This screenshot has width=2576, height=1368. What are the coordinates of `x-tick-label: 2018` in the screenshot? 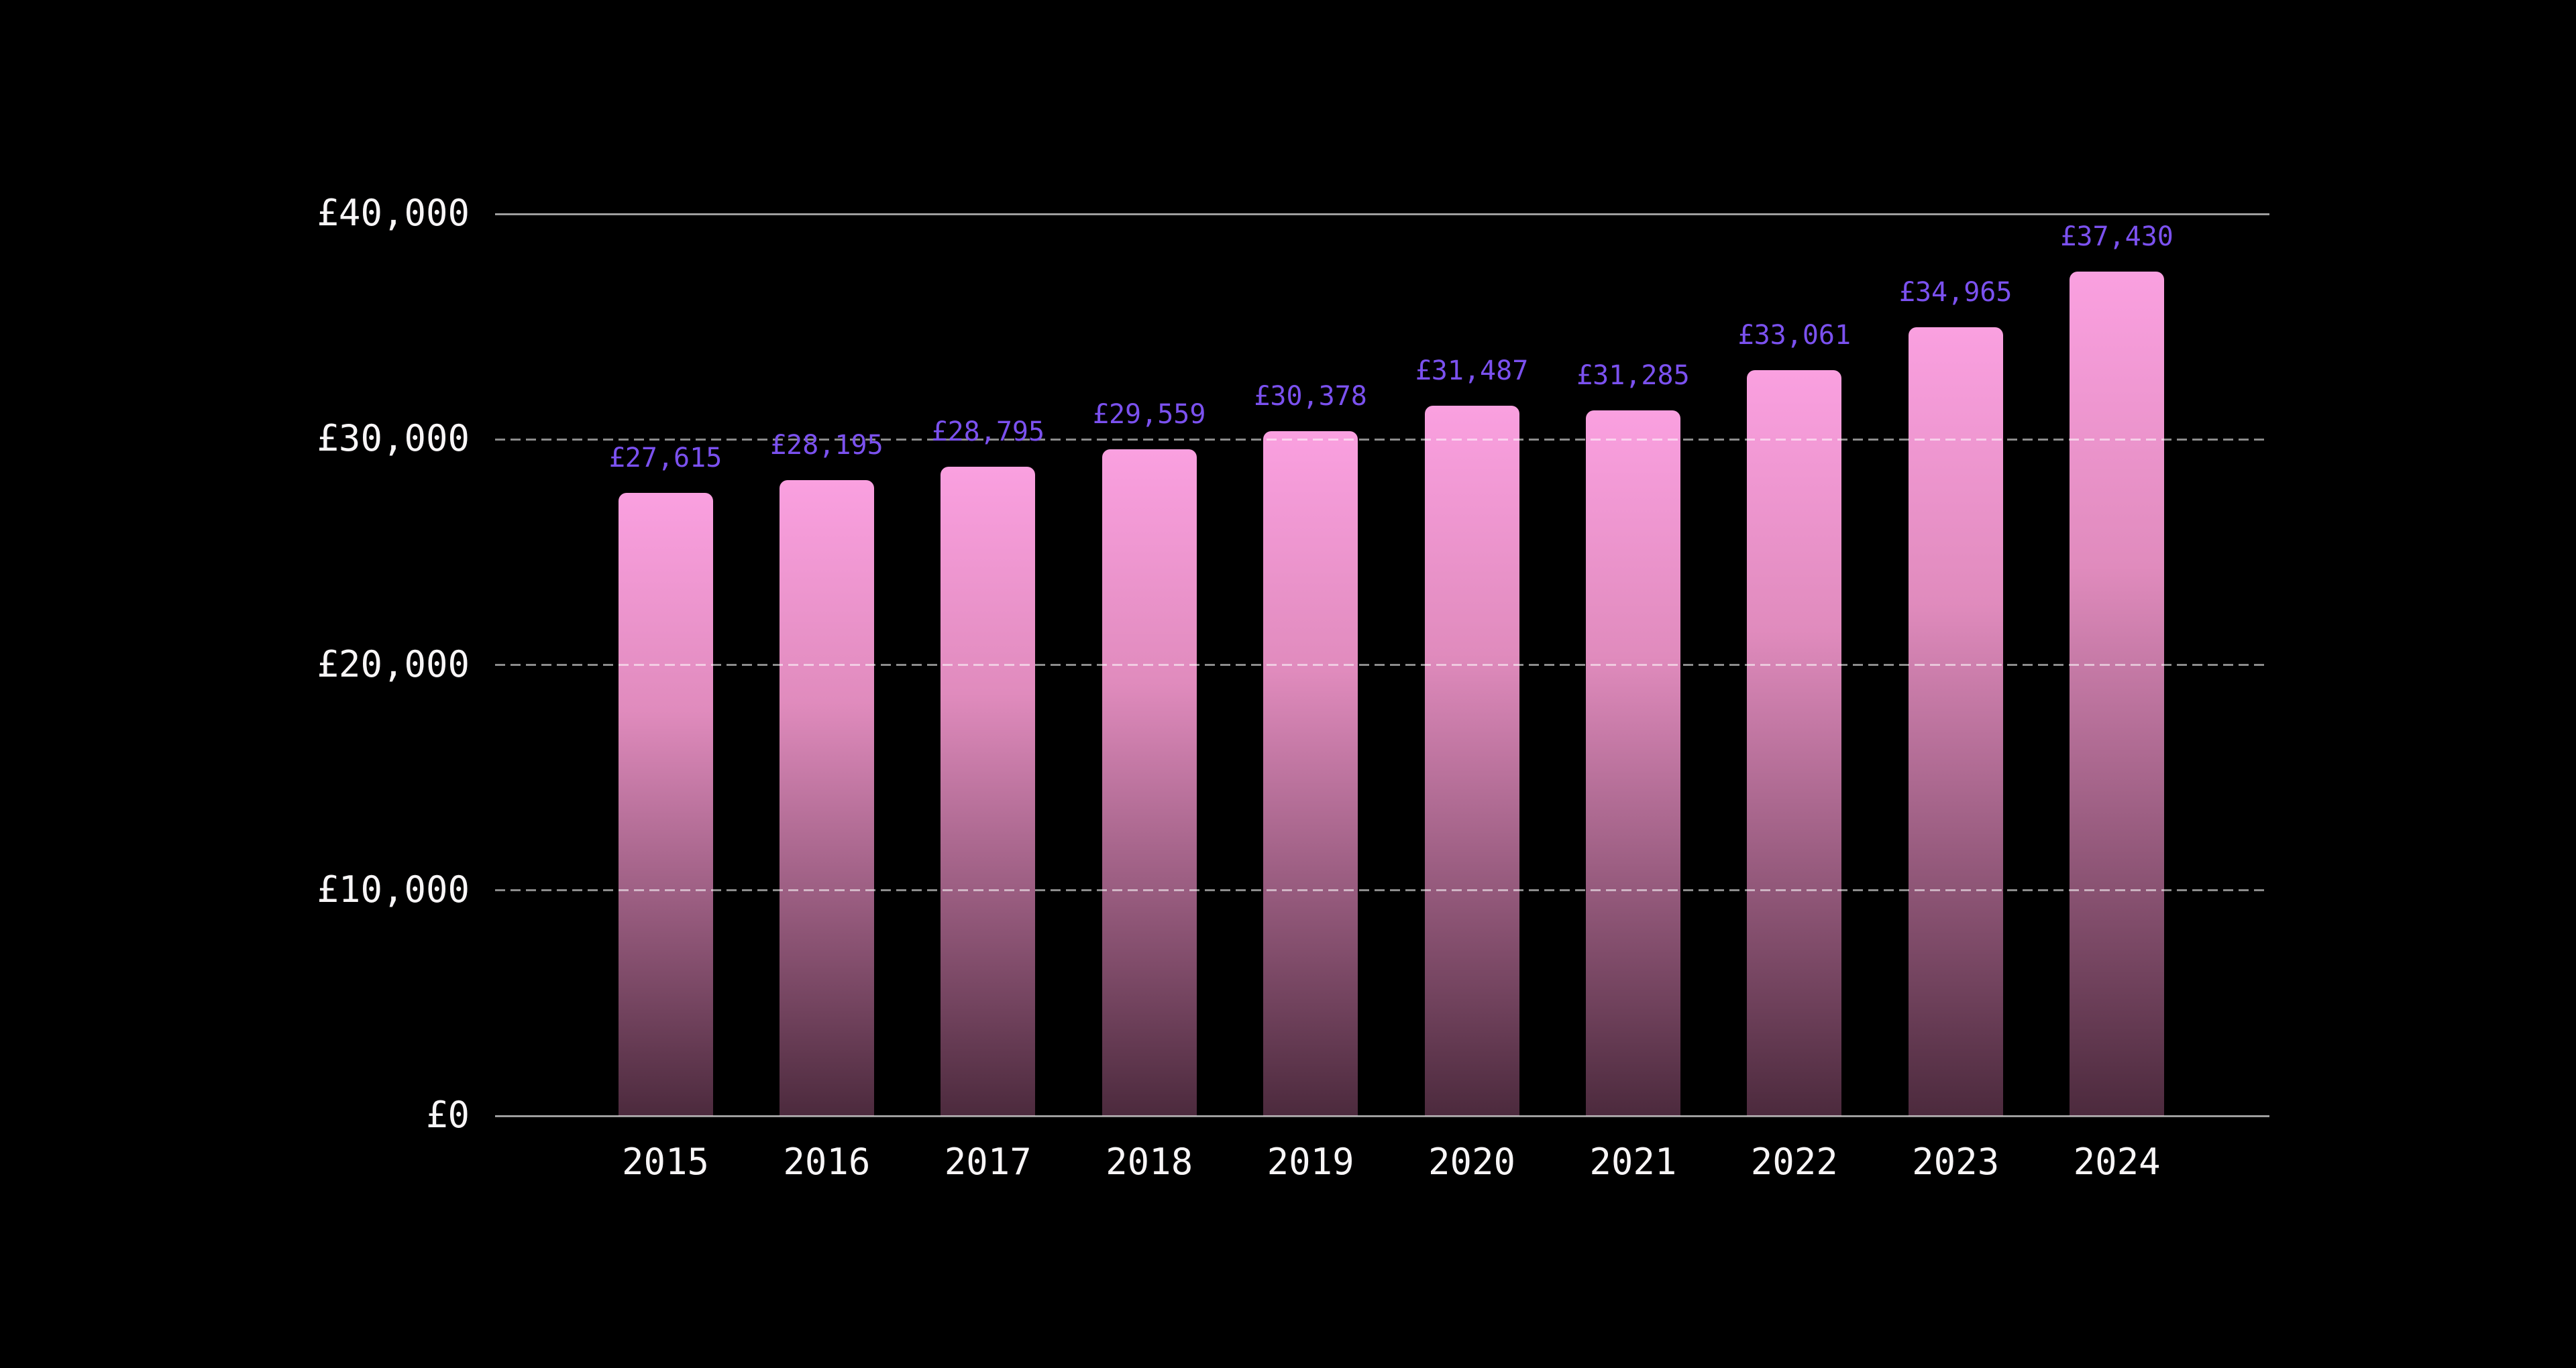 It's located at (1149, 1162).